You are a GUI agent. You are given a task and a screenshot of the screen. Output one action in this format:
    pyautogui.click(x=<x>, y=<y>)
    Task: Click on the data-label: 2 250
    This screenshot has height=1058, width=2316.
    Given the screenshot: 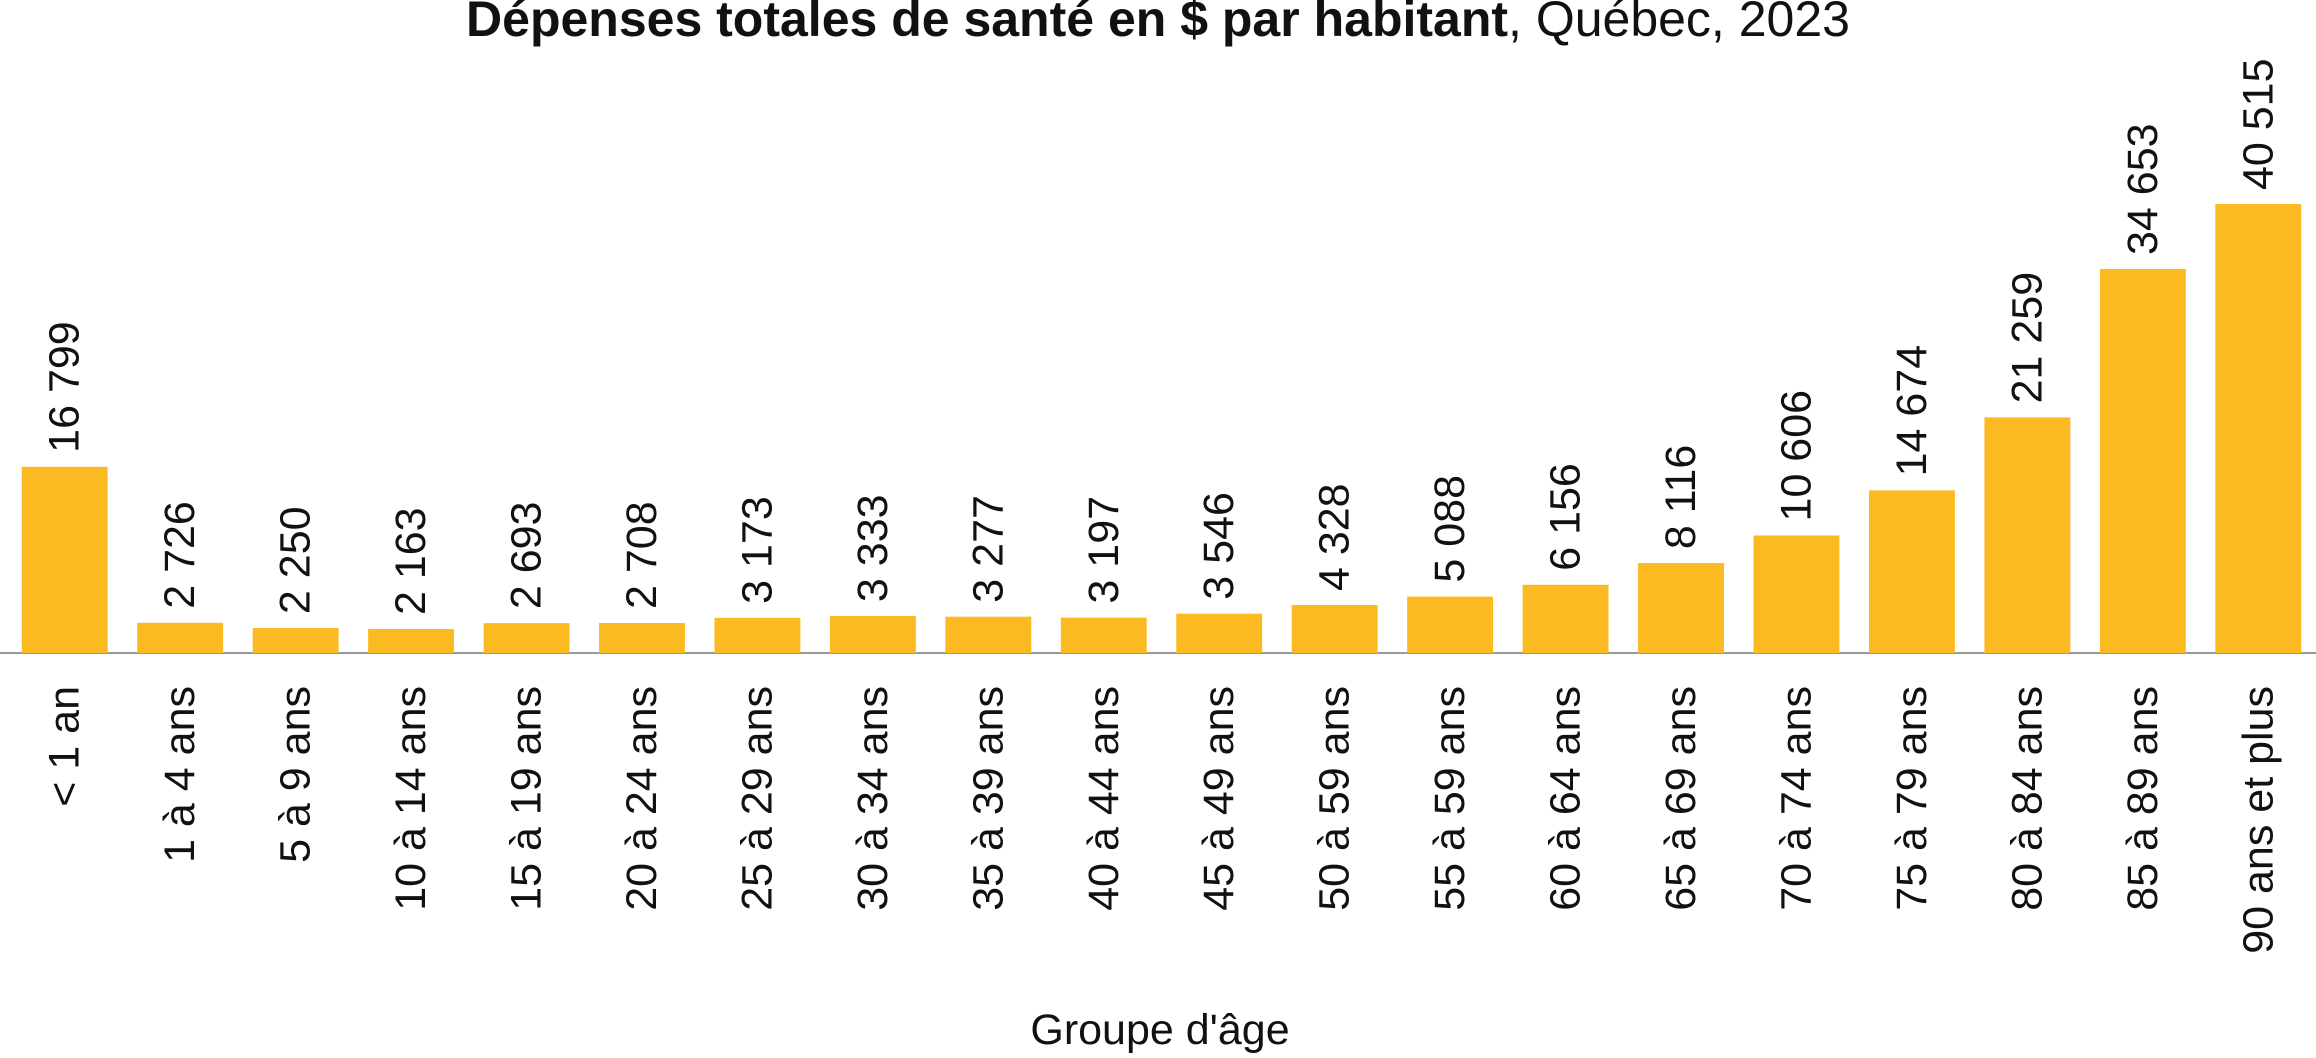 What is the action you would take?
    pyautogui.click(x=296, y=560)
    